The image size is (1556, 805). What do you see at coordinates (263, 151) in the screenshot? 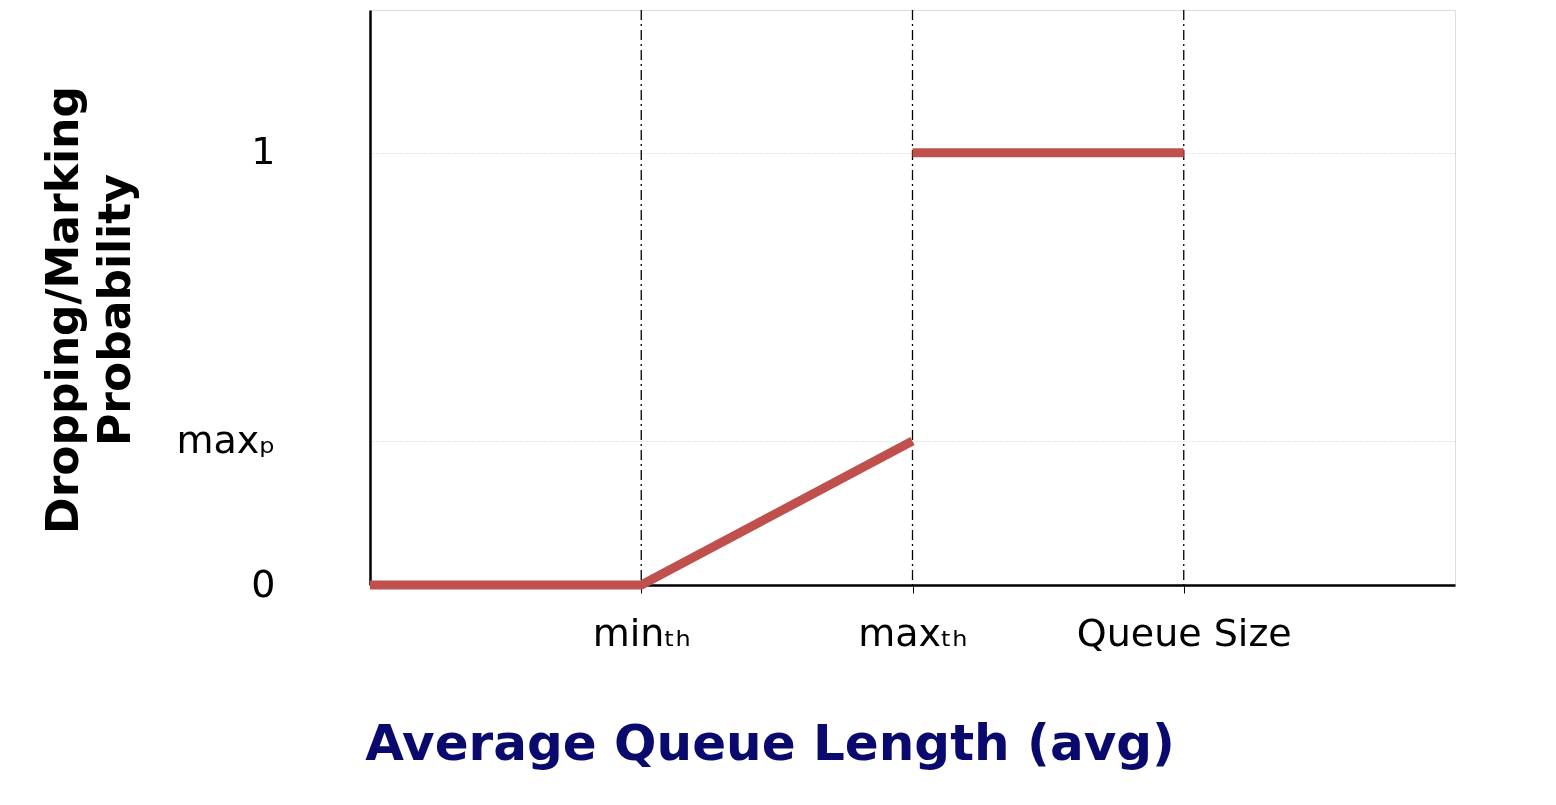
I see `y-tick-label: 1` at bounding box center [263, 151].